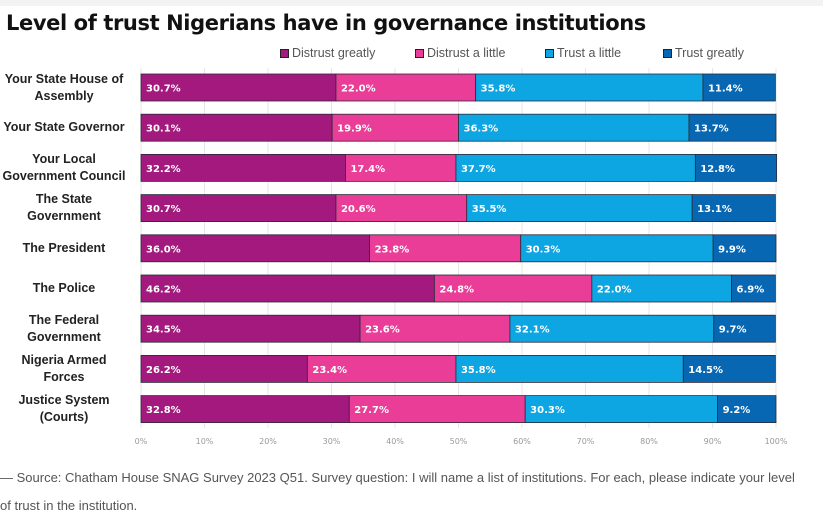  Describe the element at coordinates (498, 89) in the screenshot. I see `bar-value-label: 35.8%` at that location.